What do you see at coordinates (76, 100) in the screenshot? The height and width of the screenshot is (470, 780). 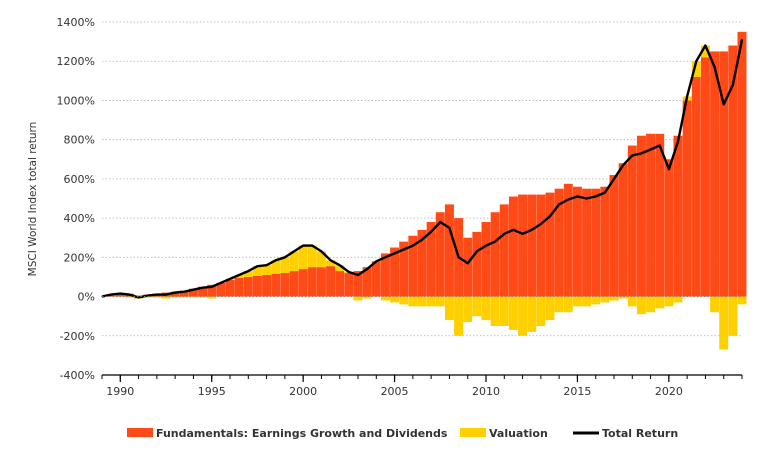 I see `y-tick-label: 1000%` at bounding box center [76, 100].